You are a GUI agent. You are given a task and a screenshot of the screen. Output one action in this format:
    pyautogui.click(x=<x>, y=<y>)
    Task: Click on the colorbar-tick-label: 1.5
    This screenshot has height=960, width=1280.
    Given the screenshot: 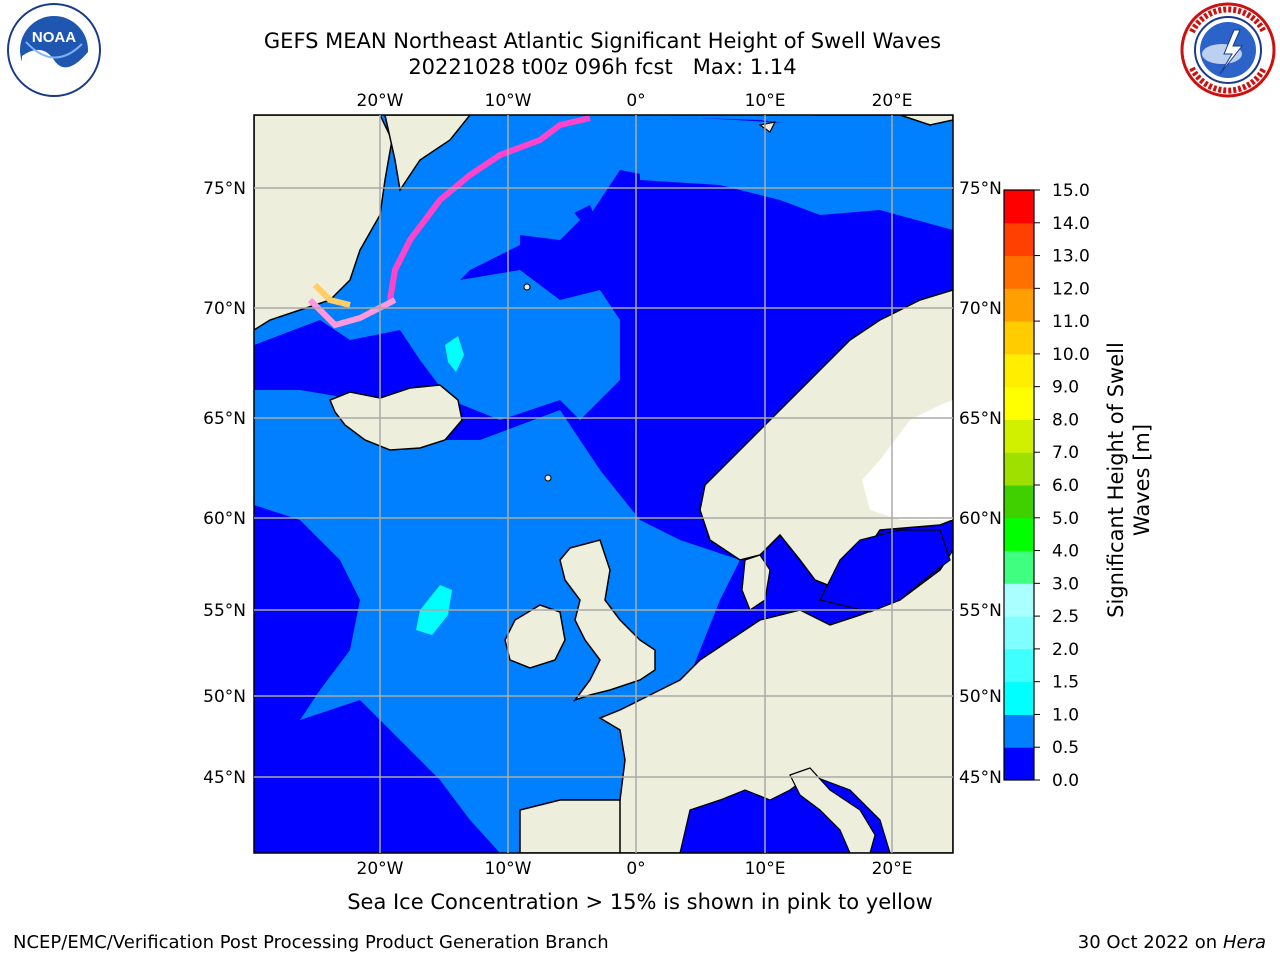 What is the action you would take?
    pyautogui.click(x=1065, y=683)
    